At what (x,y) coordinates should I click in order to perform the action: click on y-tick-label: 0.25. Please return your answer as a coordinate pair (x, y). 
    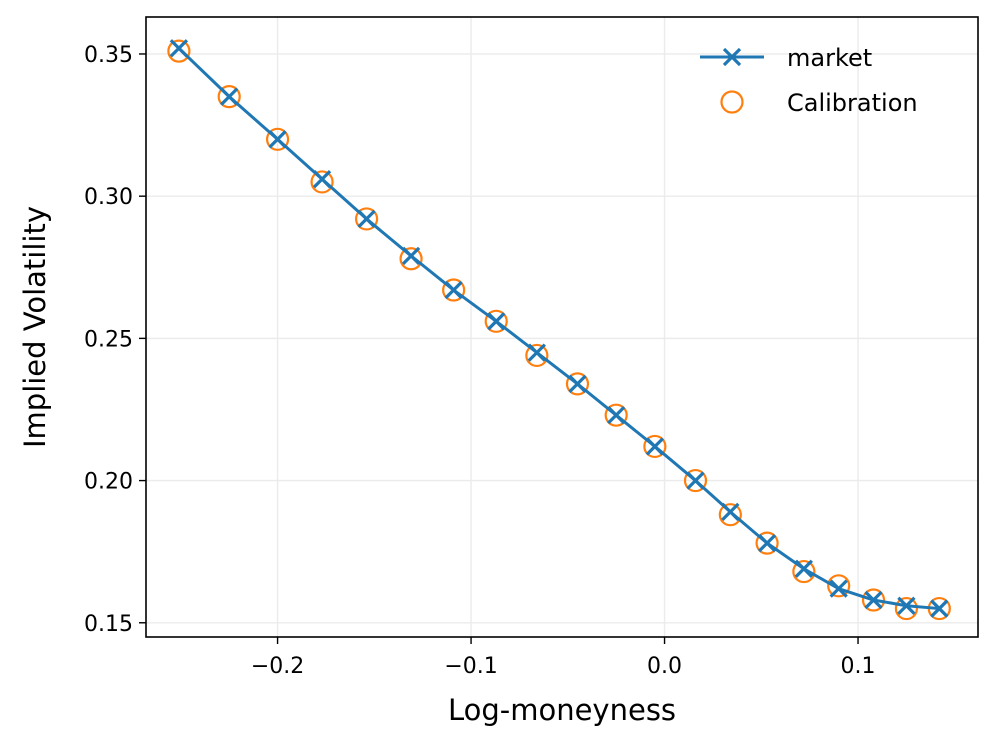
    Looking at the image, I should click on (108, 339).